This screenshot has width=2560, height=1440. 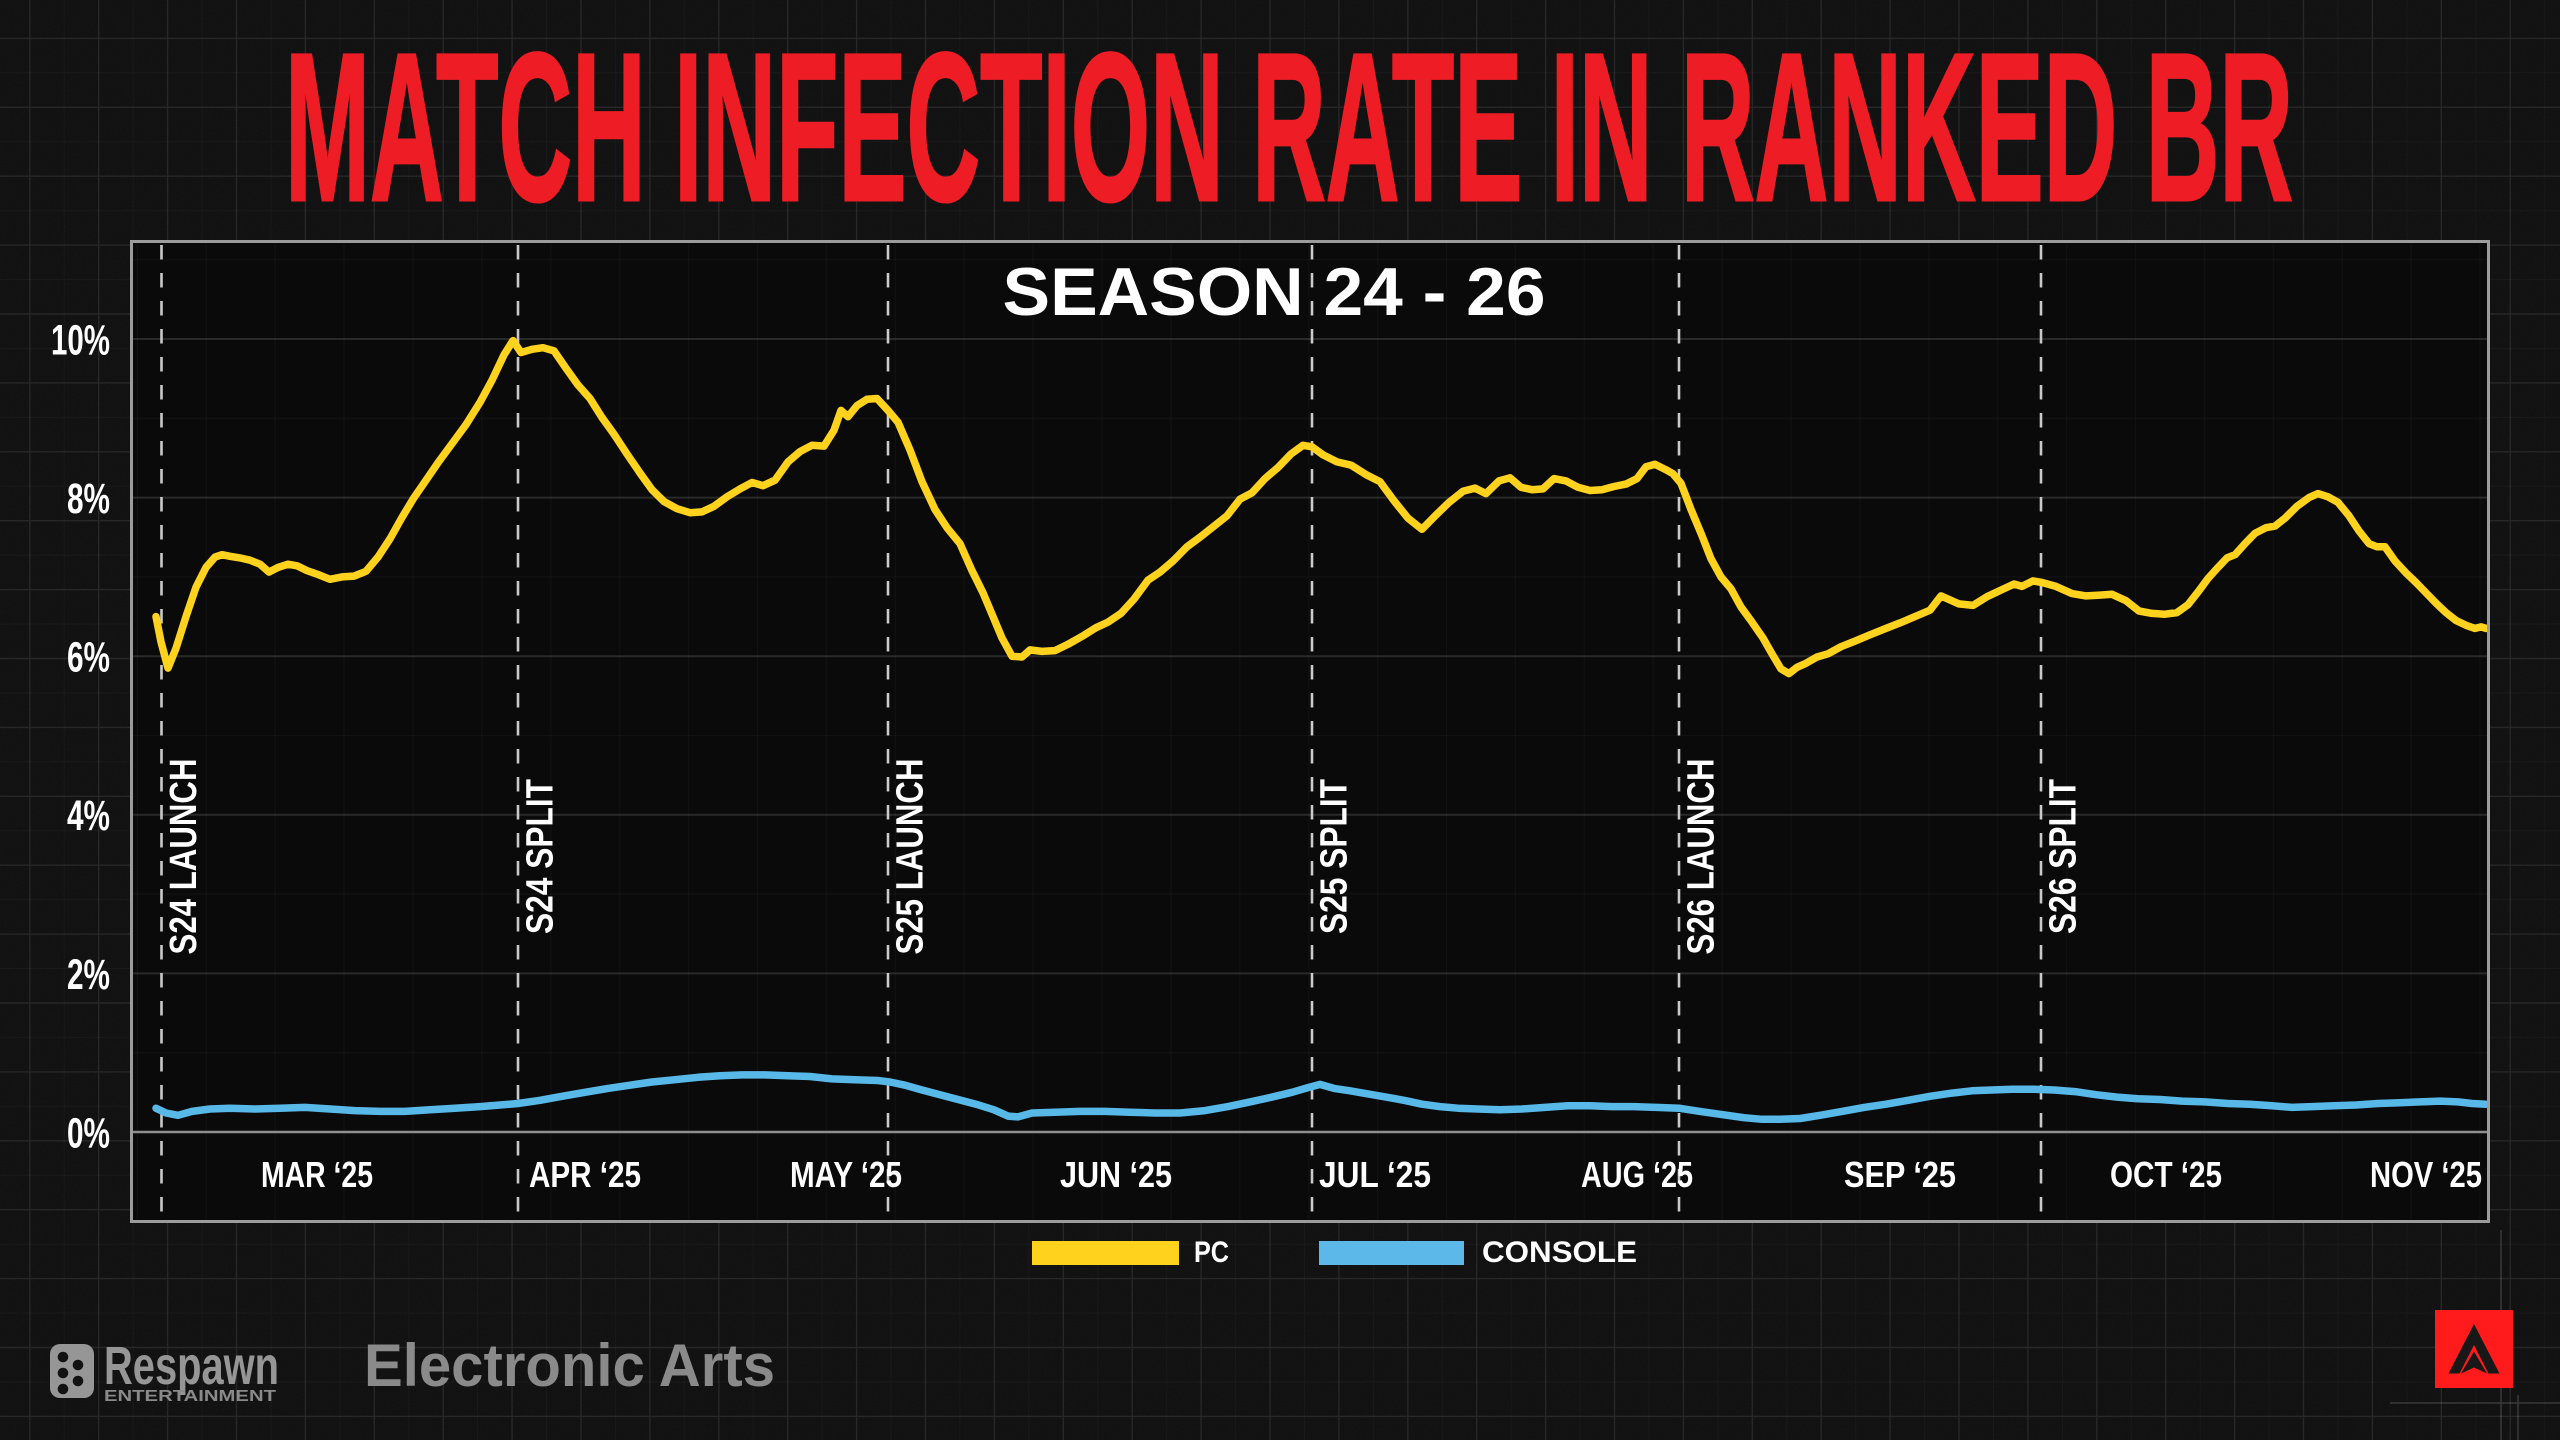 I want to click on svg-text: 4%, so click(x=88, y=816).